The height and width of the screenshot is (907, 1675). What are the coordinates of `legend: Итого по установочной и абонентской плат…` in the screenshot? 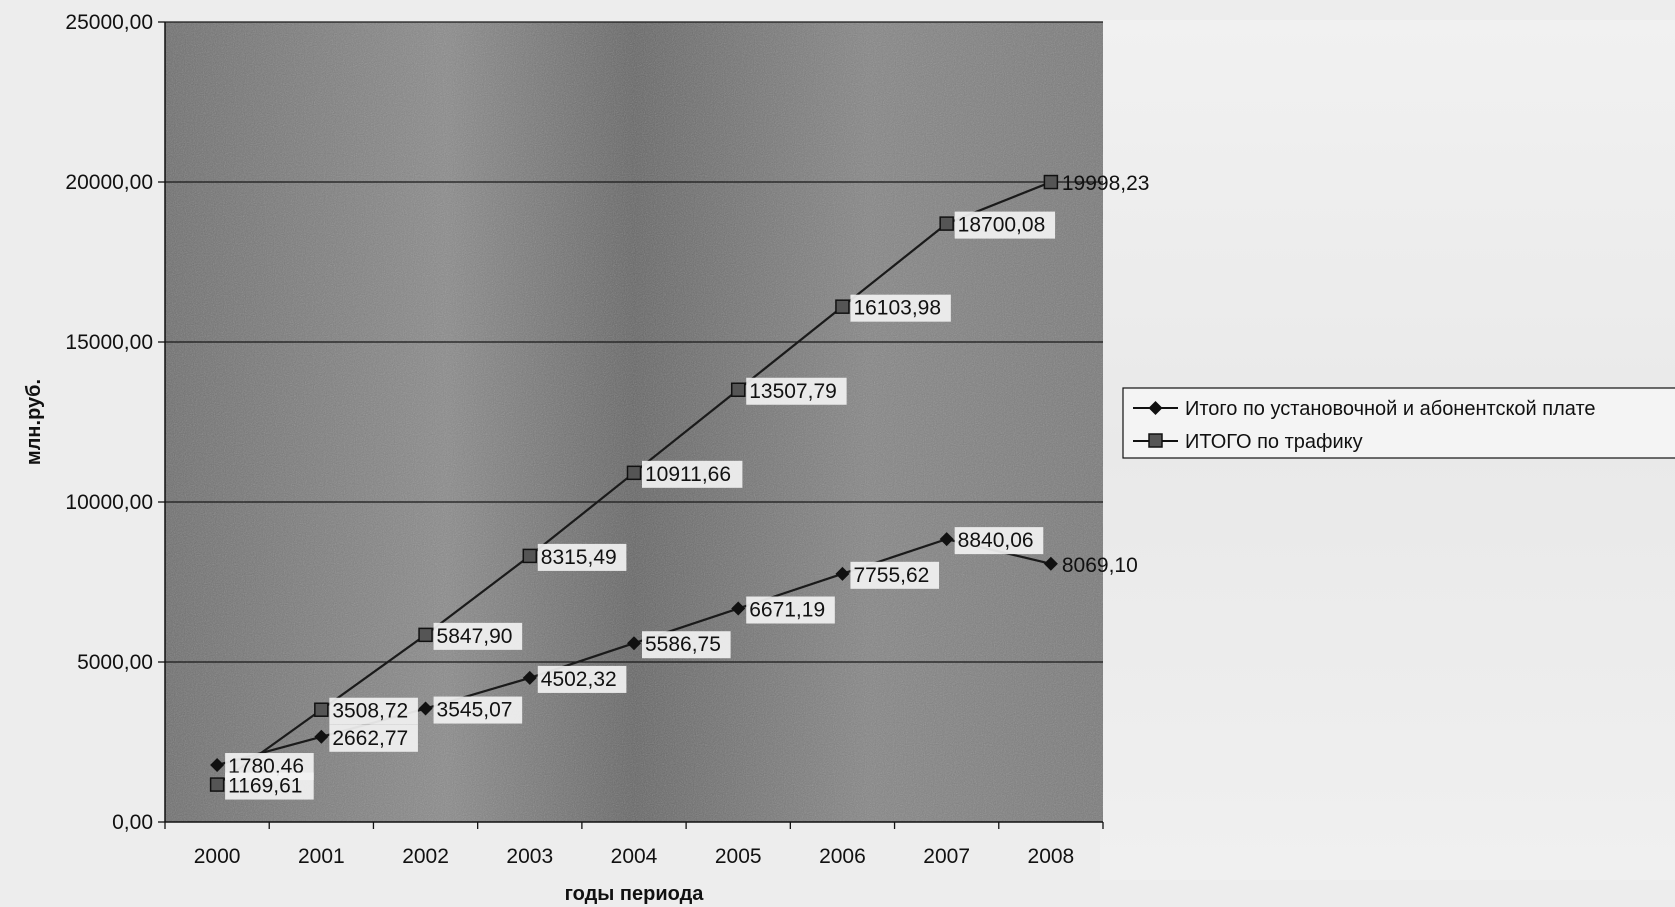 It's located at (1398, 423).